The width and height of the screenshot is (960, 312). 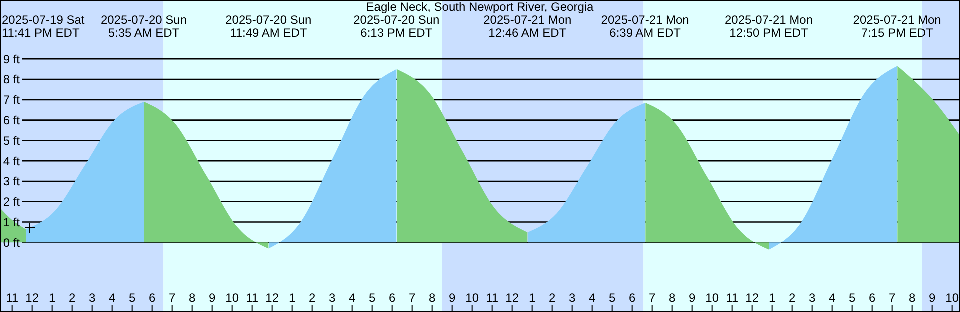 I want to click on chart-title: Eagle Neck, South Newport River, Georgia, so click(x=480, y=7).